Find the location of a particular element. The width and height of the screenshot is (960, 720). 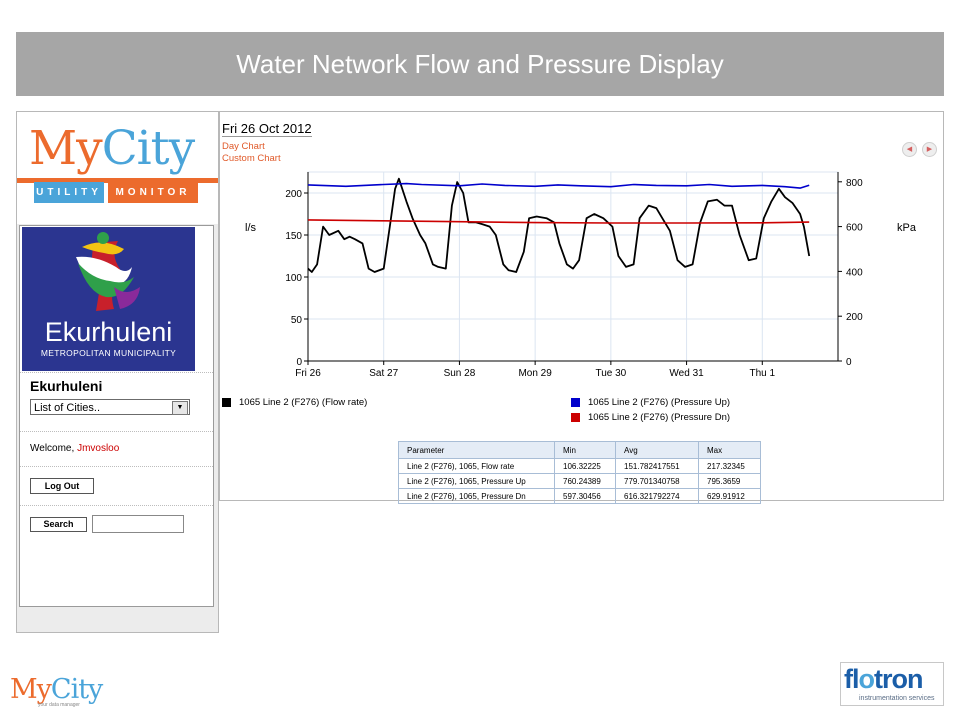

logo-my-text: My is located at coordinates (66, 148).